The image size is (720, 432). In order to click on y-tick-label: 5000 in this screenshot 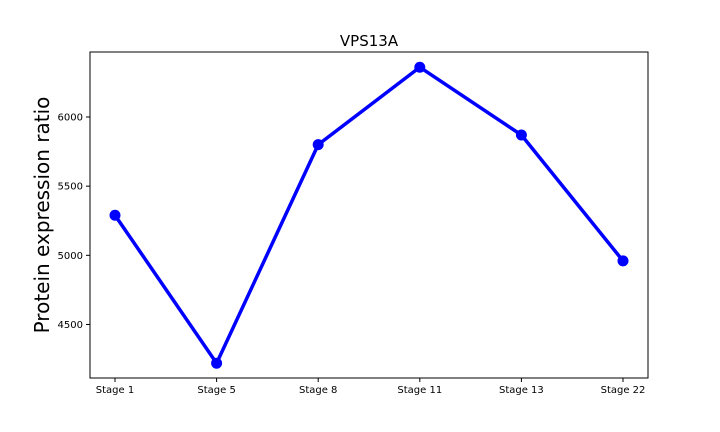, I will do `click(70, 256)`.